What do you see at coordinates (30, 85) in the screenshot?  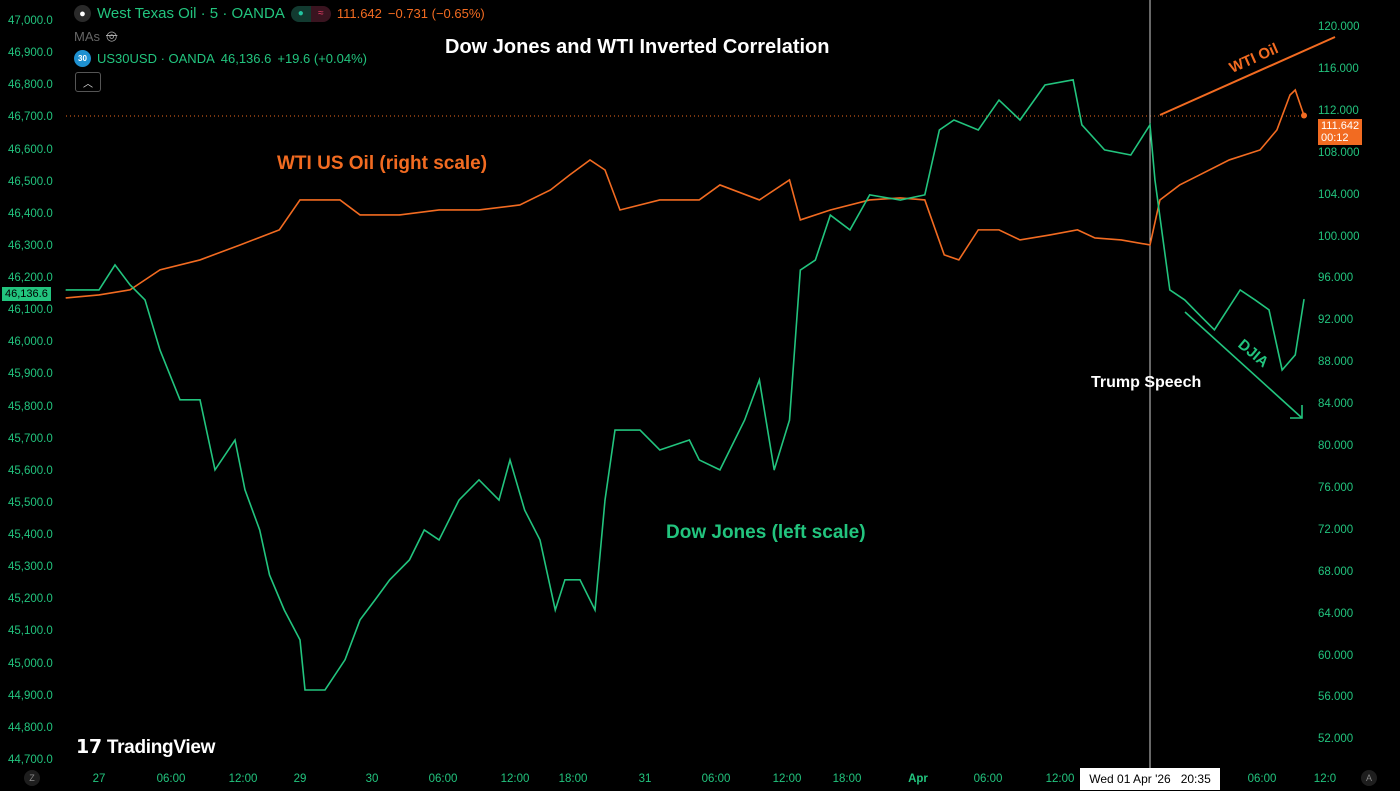 I see `left-axis-tick: 46,800.0` at bounding box center [30, 85].